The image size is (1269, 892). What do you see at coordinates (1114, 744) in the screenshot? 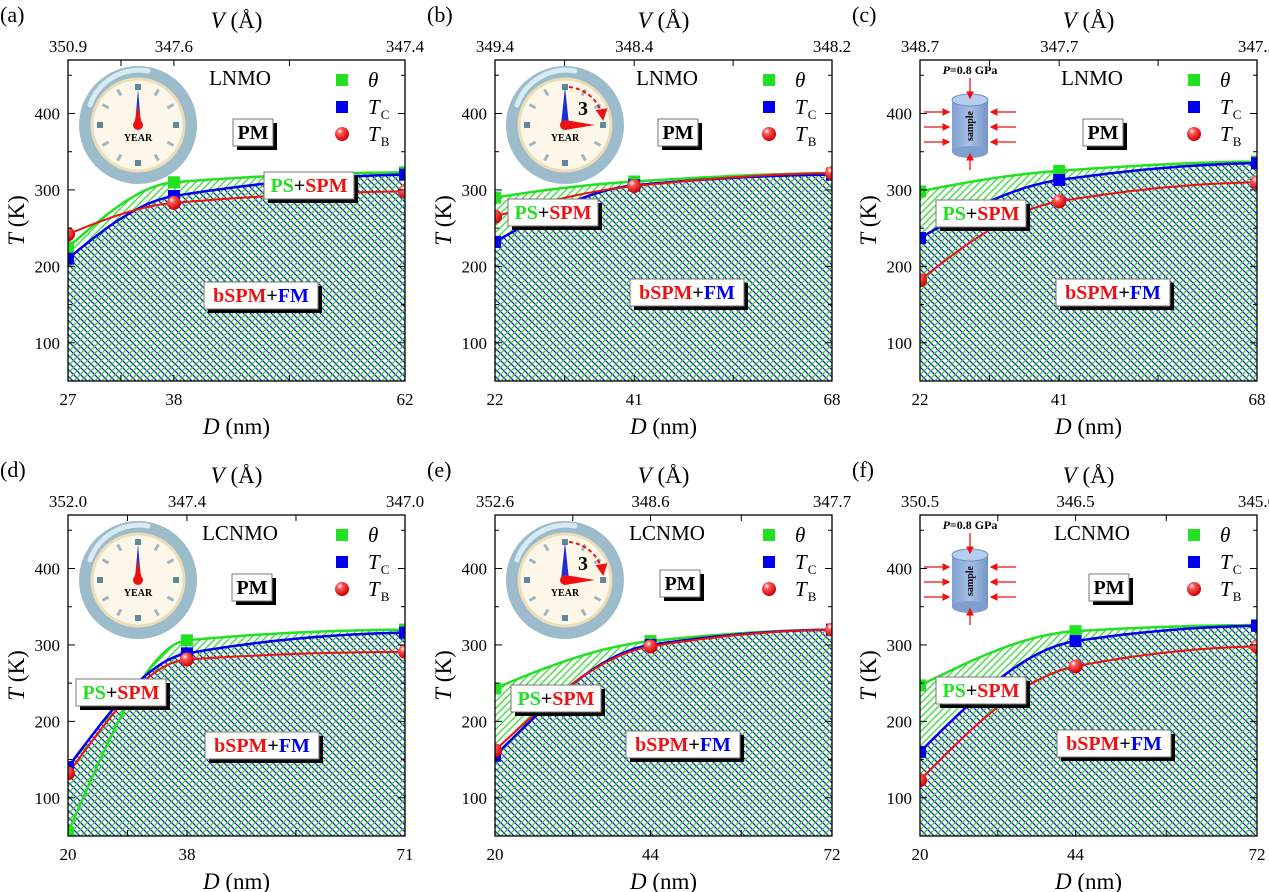
I see `label-text: bSPM+FM` at bounding box center [1114, 744].